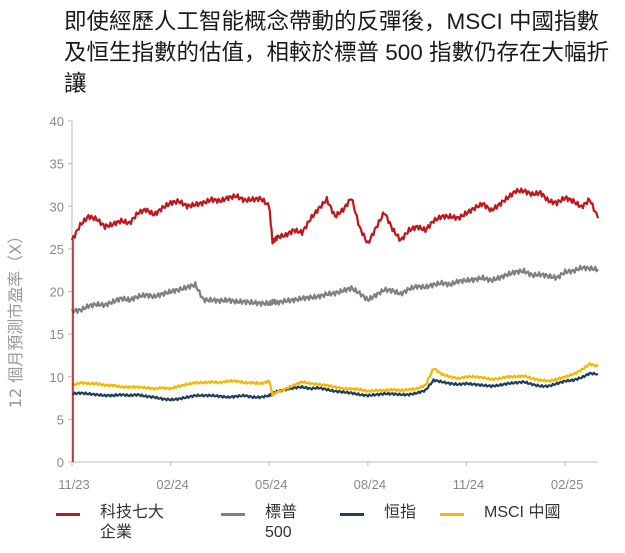 Image resolution: width=625 pixels, height=553 pixels. Describe the element at coordinates (452, 514) in the screenshot. I see `legend-swatch-msci-china` at that location.